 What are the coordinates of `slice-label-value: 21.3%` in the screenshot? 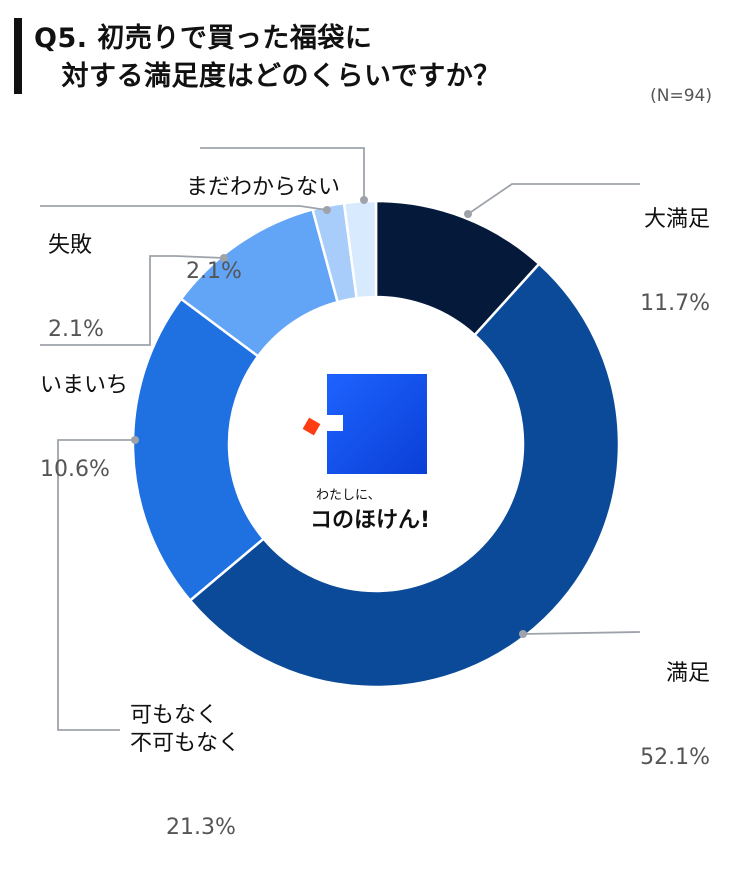 It's located at (201, 827).